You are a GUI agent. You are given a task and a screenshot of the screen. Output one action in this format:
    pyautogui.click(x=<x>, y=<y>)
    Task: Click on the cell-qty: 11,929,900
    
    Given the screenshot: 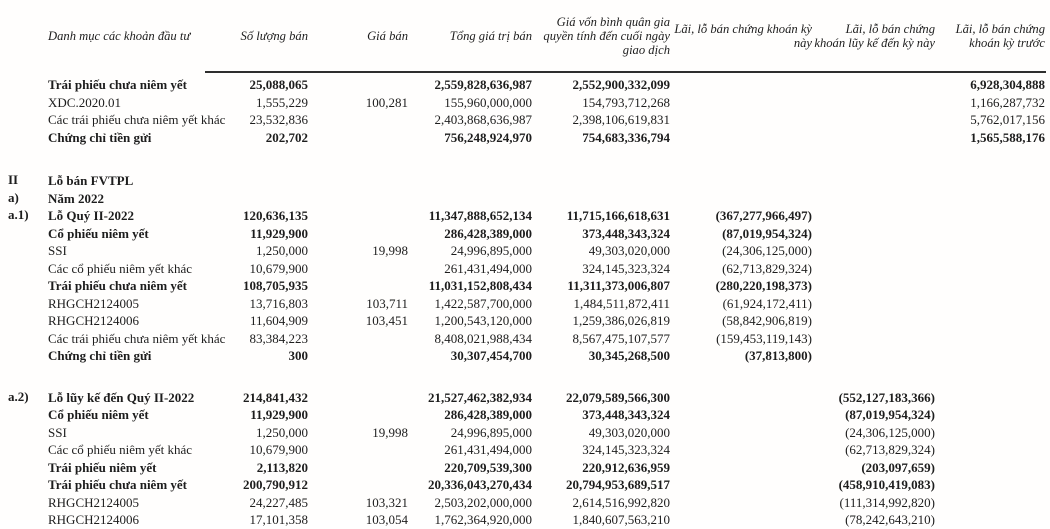 What is the action you would take?
    pyautogui.click(x=279, y=233)
    